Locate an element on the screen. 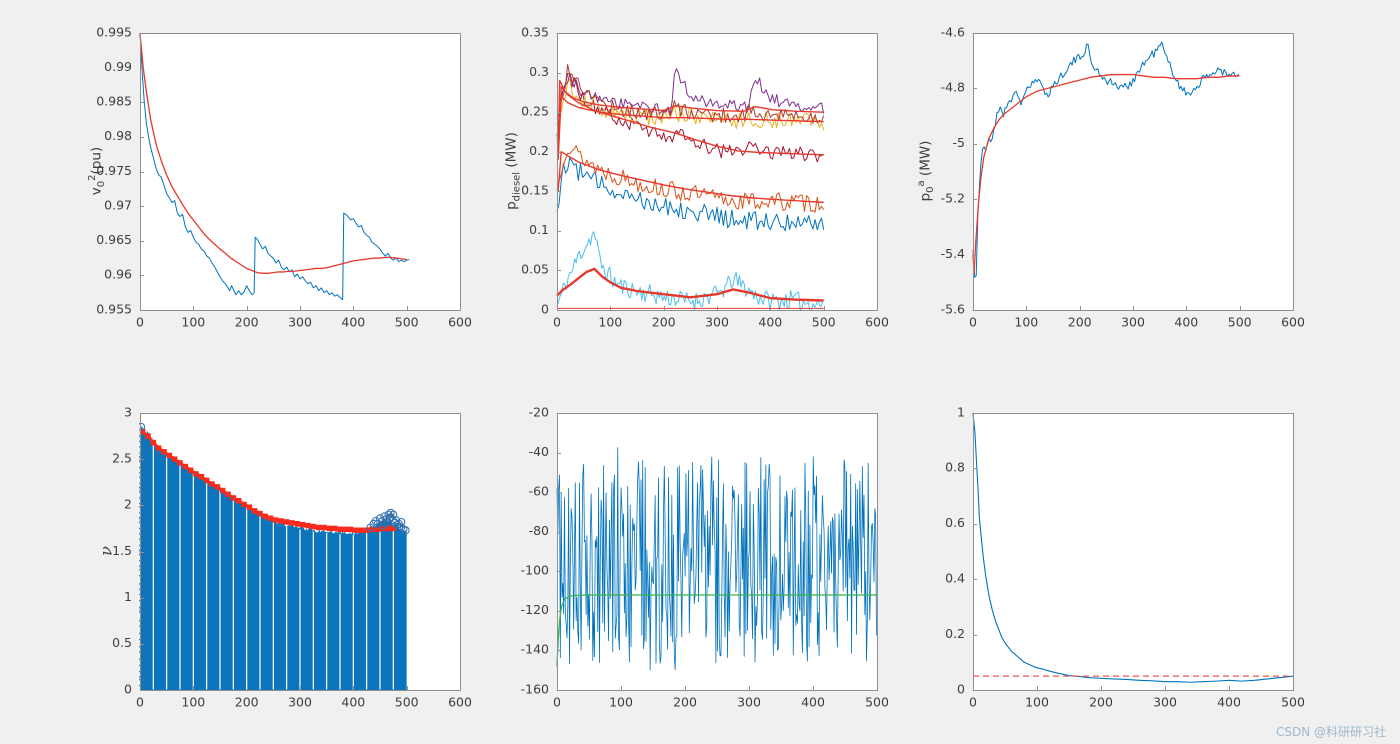  ylabel-post: (pu) is located at coordinates (96, 160).